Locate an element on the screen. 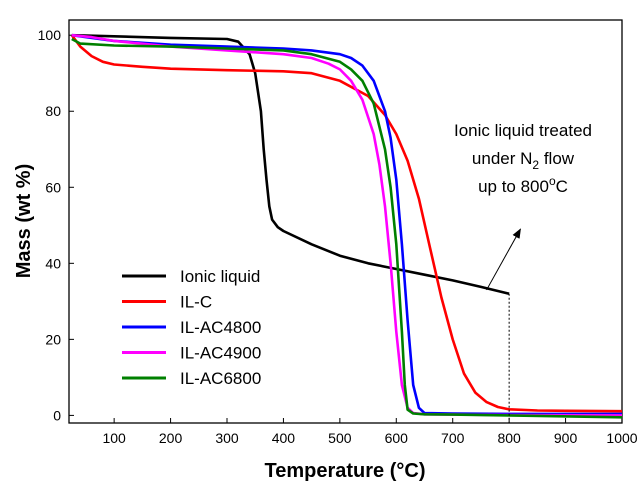 This screenshot has height=492, width=641. legend-label: IL-AC6800 is located at coordinates (220, 378).